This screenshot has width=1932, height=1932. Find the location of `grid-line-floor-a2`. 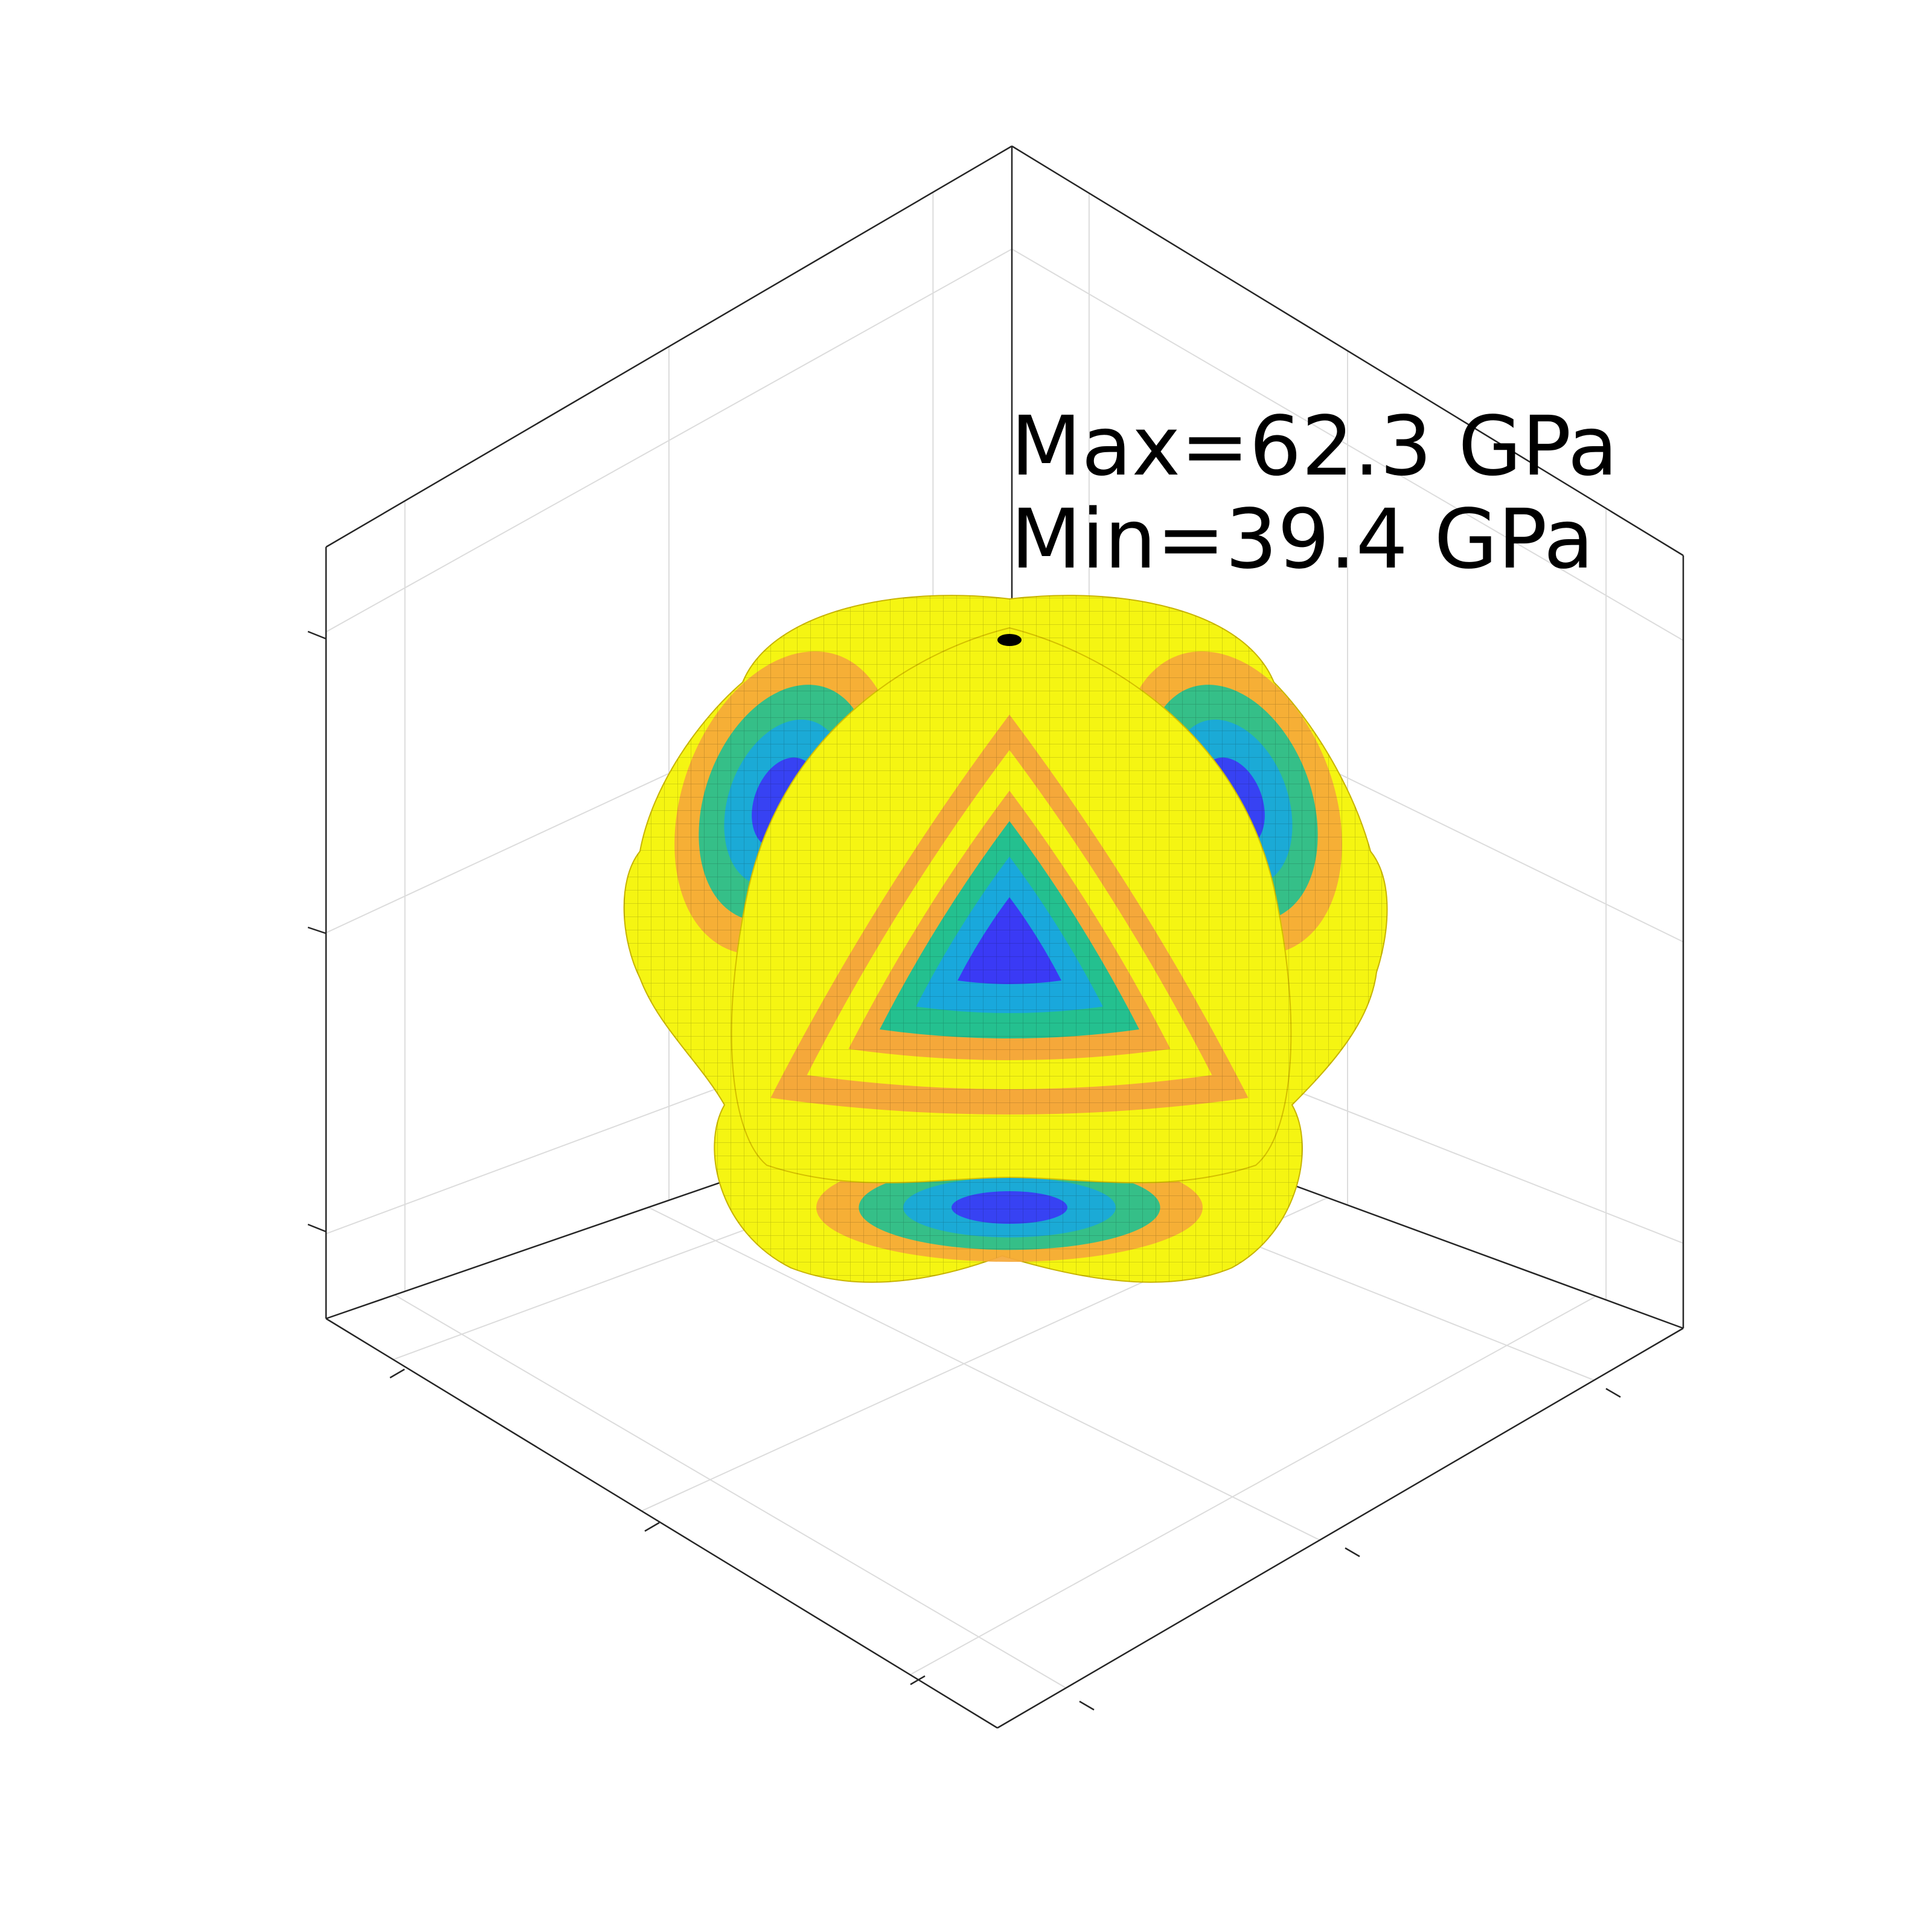

grid-line-floor-a2 is located at coordinates (1252, 1486).